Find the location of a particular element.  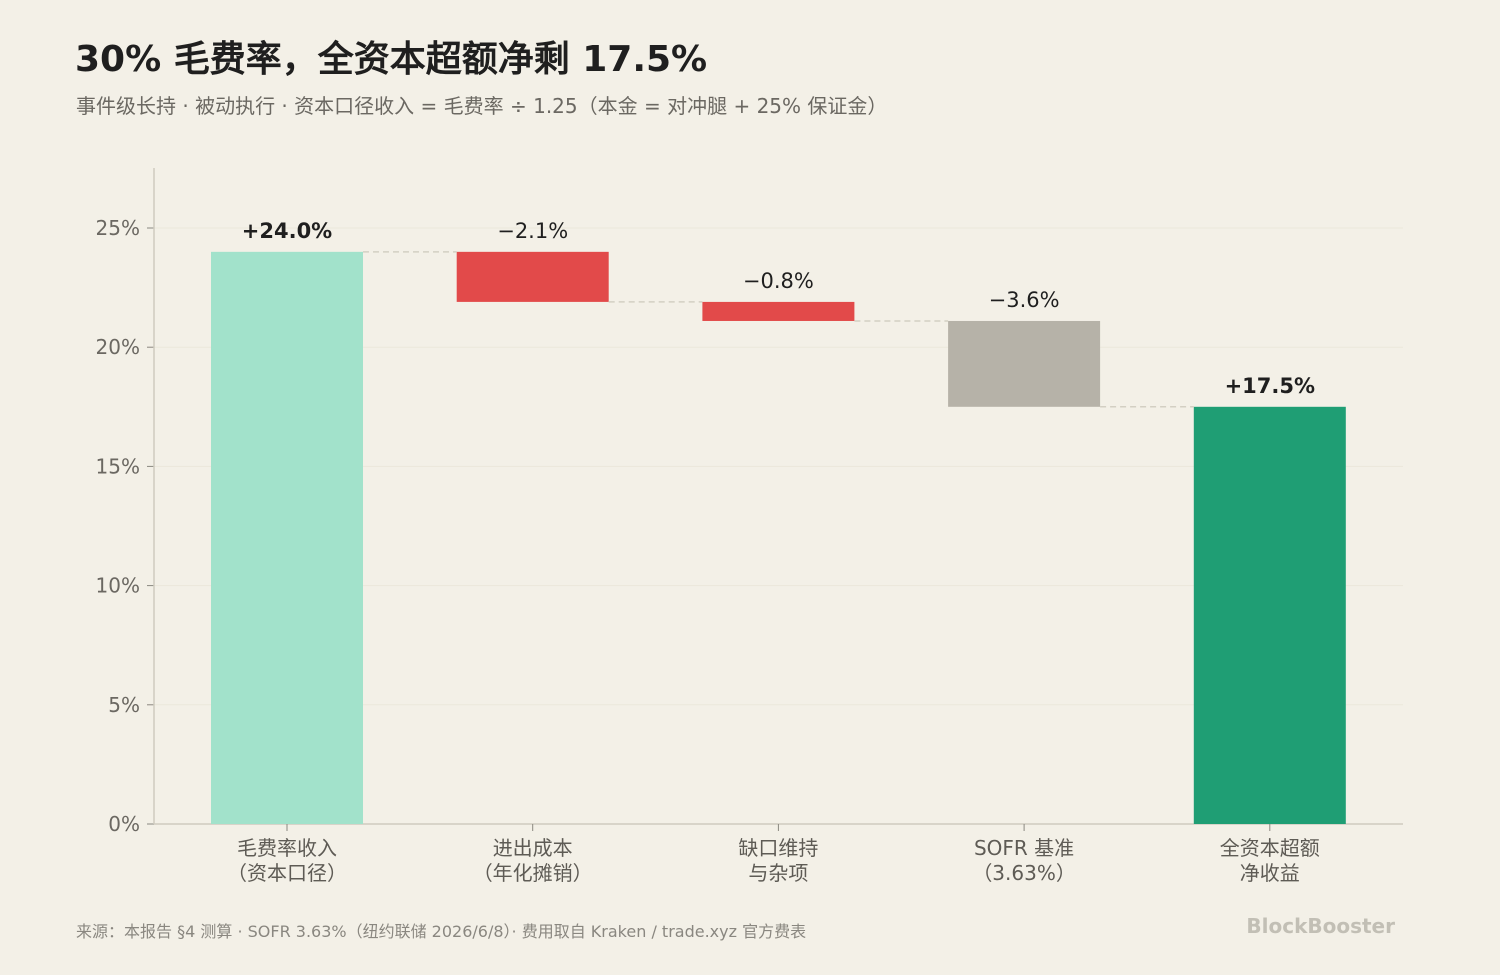

x-tick-label: （年化摊销） is located at coordinates (533, 873).